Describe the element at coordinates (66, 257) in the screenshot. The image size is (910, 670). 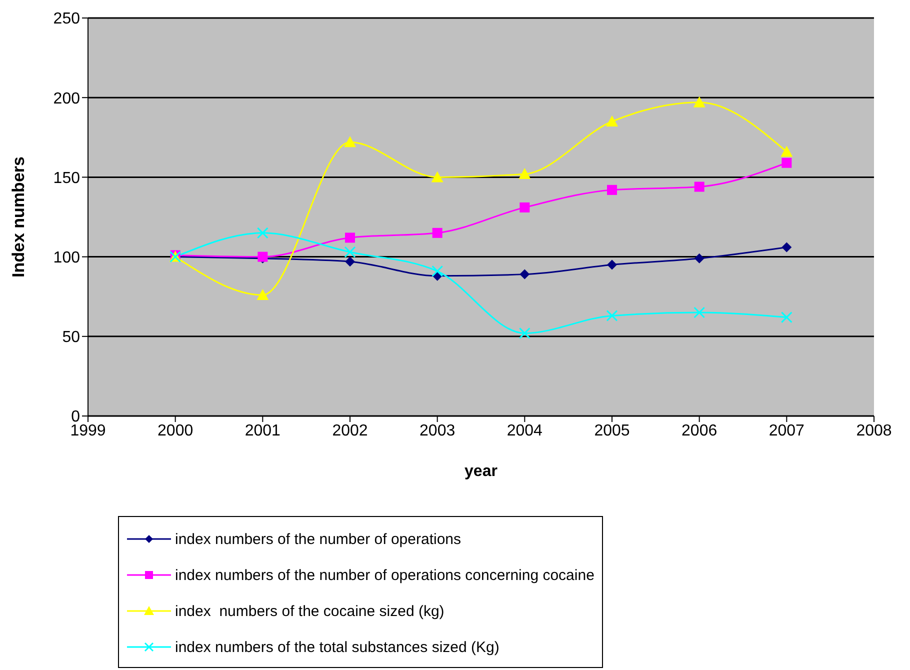
I see `y-tick-label: 100` at that location.